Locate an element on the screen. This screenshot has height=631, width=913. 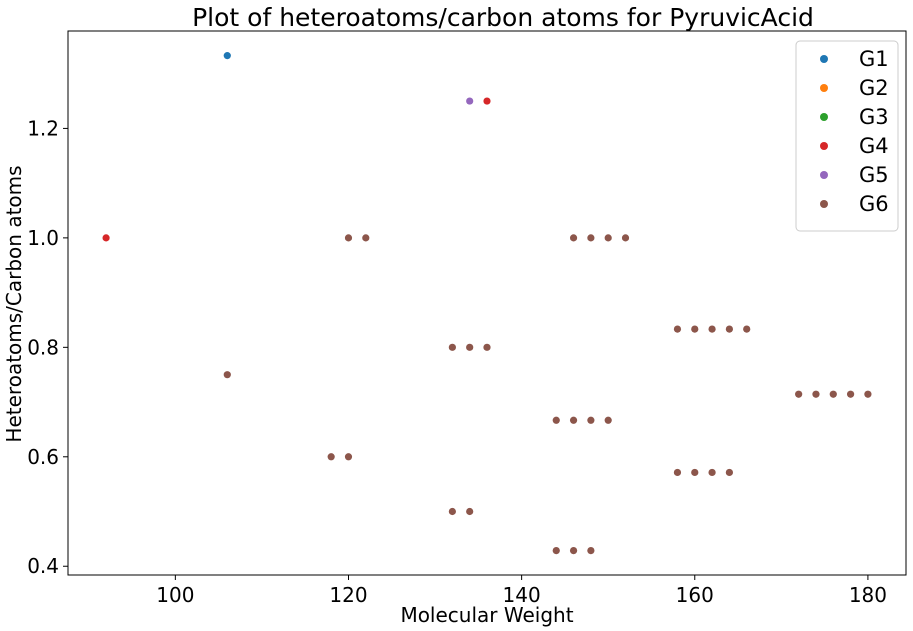
x-axis: 100 120 140 160 180 is located at coordinates (521, 591).